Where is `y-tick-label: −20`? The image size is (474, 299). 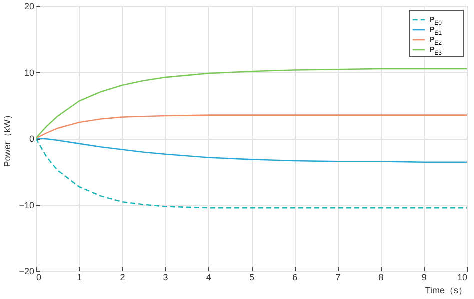
y-tick-label: −20 is located at coordinates (26, 271).